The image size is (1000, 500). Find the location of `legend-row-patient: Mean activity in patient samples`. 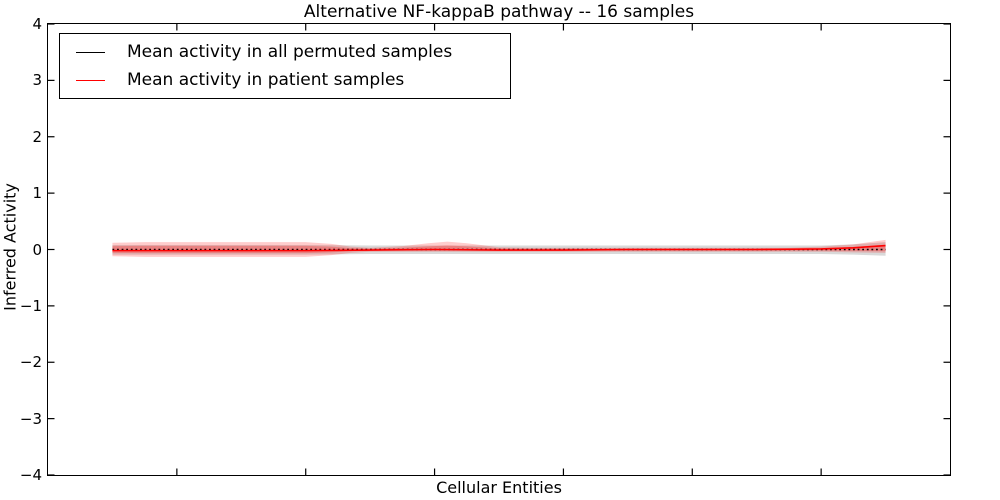

legend-row-patient: Mean activity in patient samples is located at coordinates (285, 80).